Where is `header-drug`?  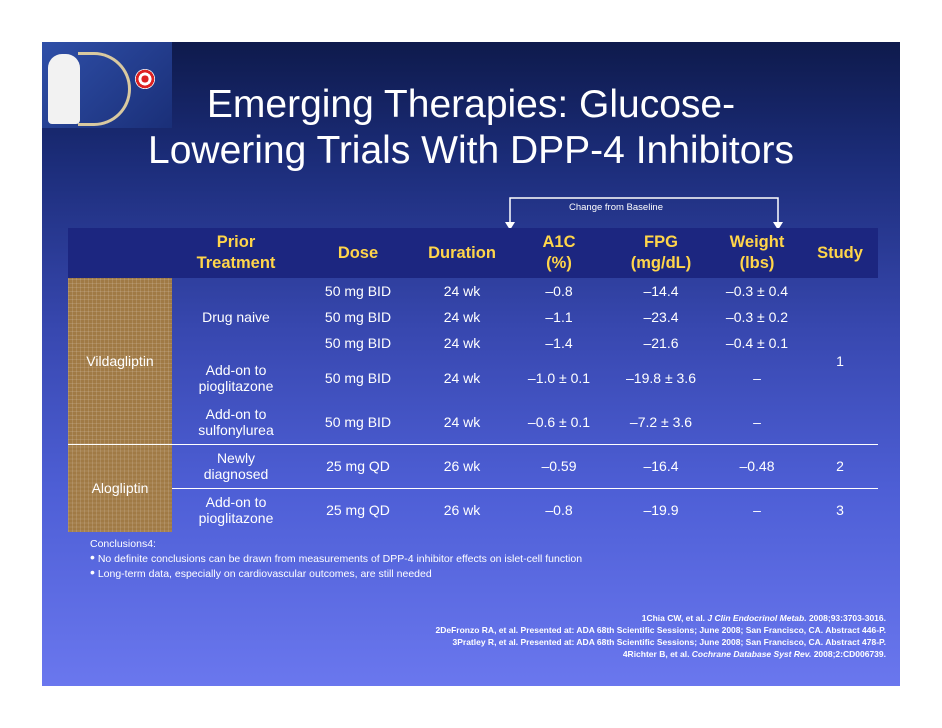
header-drug is located at coordinates (120, 253).